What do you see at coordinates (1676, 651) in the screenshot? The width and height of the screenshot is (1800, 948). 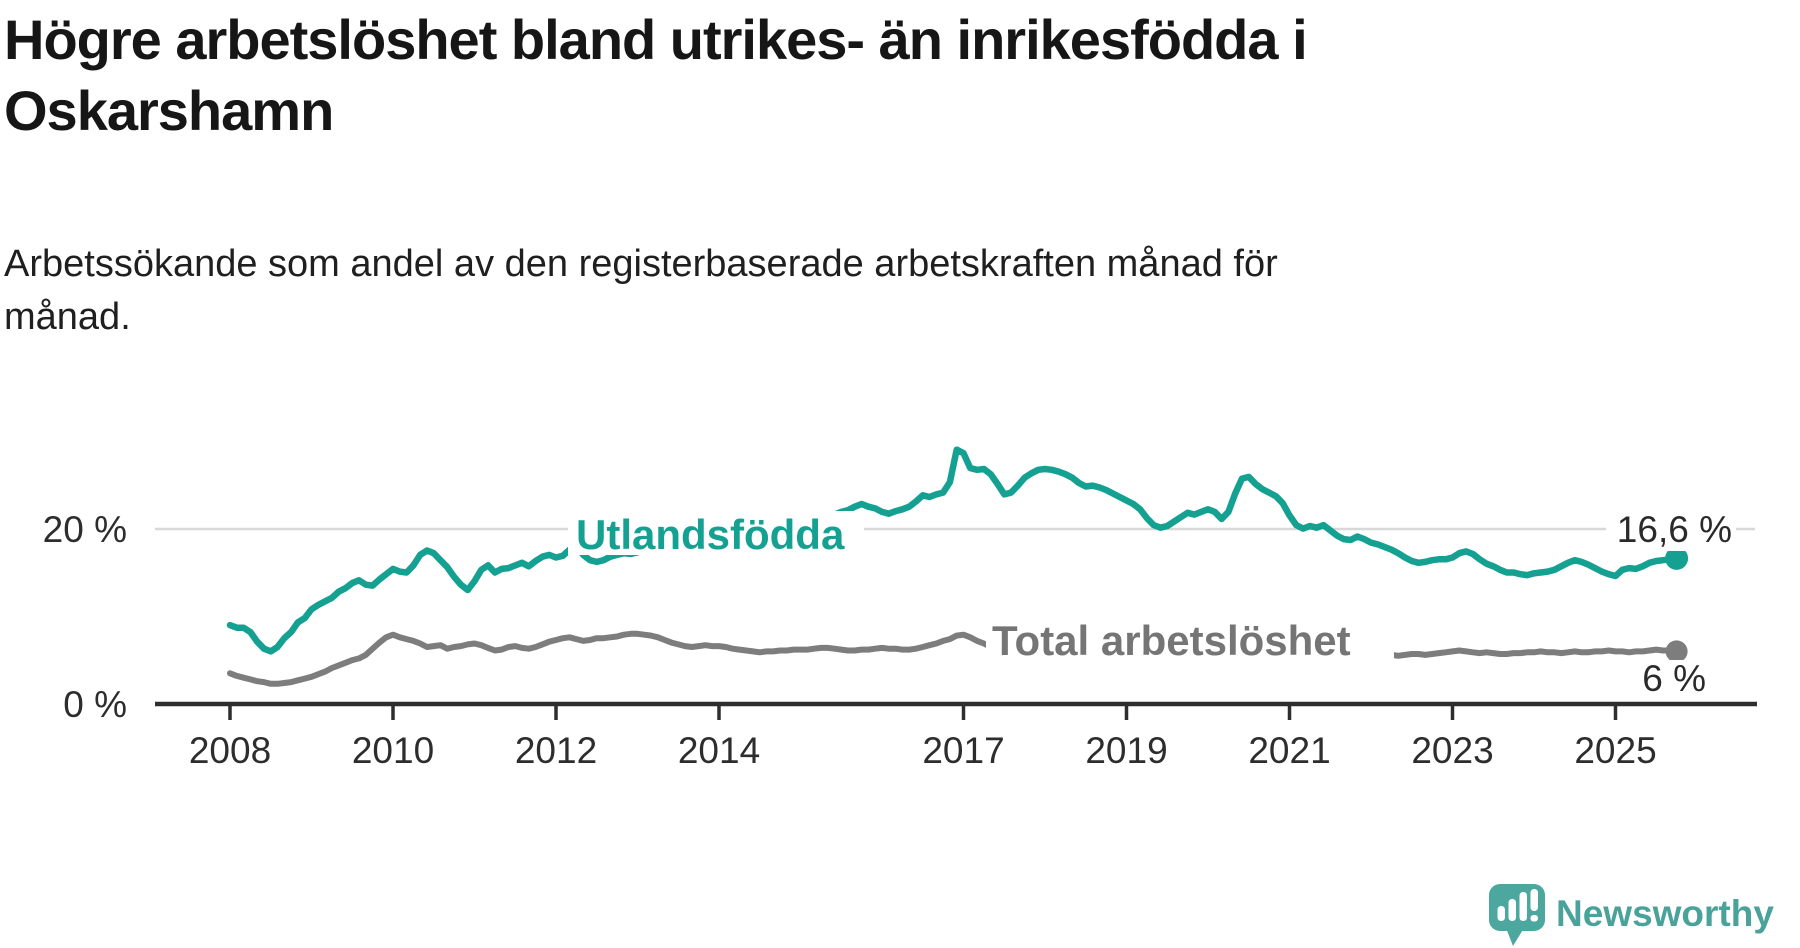 I see `series-total-arbetsloshet-end-dot` at bounding box center [1676, 651].